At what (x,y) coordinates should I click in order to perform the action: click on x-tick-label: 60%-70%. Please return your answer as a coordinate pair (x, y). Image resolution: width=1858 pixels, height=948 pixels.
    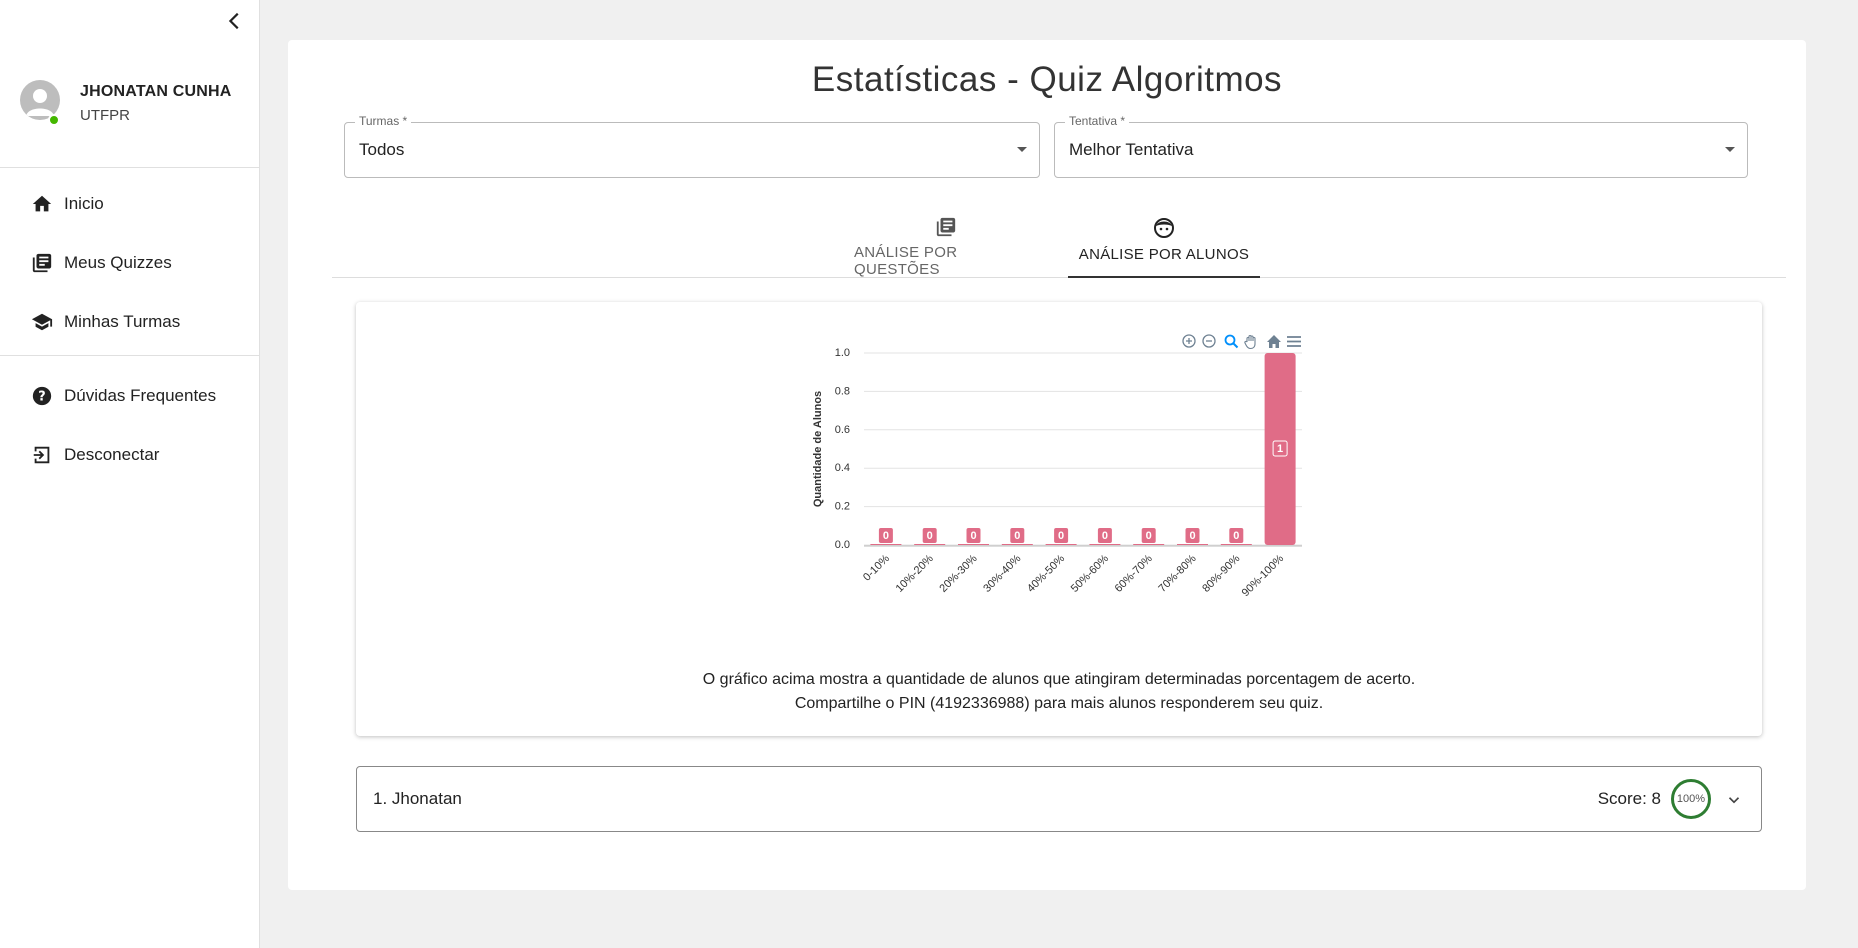
    Looking at the image, I should click on (1134, 573).